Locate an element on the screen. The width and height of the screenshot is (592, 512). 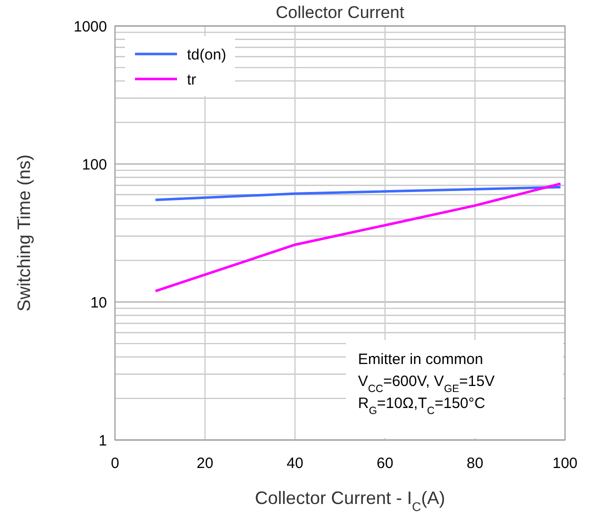
y-tick-label: 100 is located at coordinates (94, 165).